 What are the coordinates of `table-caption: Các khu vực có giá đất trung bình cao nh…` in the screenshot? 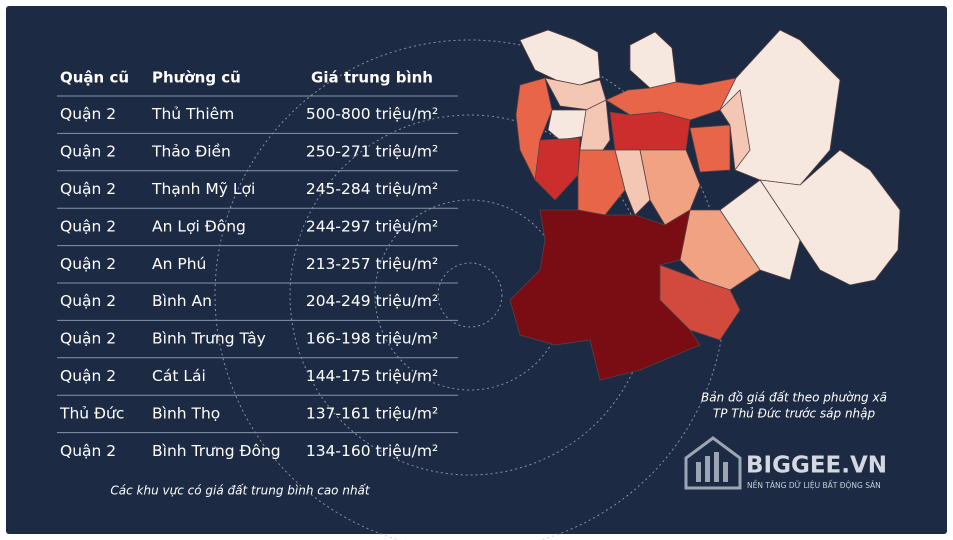 It's located at (240, 491).